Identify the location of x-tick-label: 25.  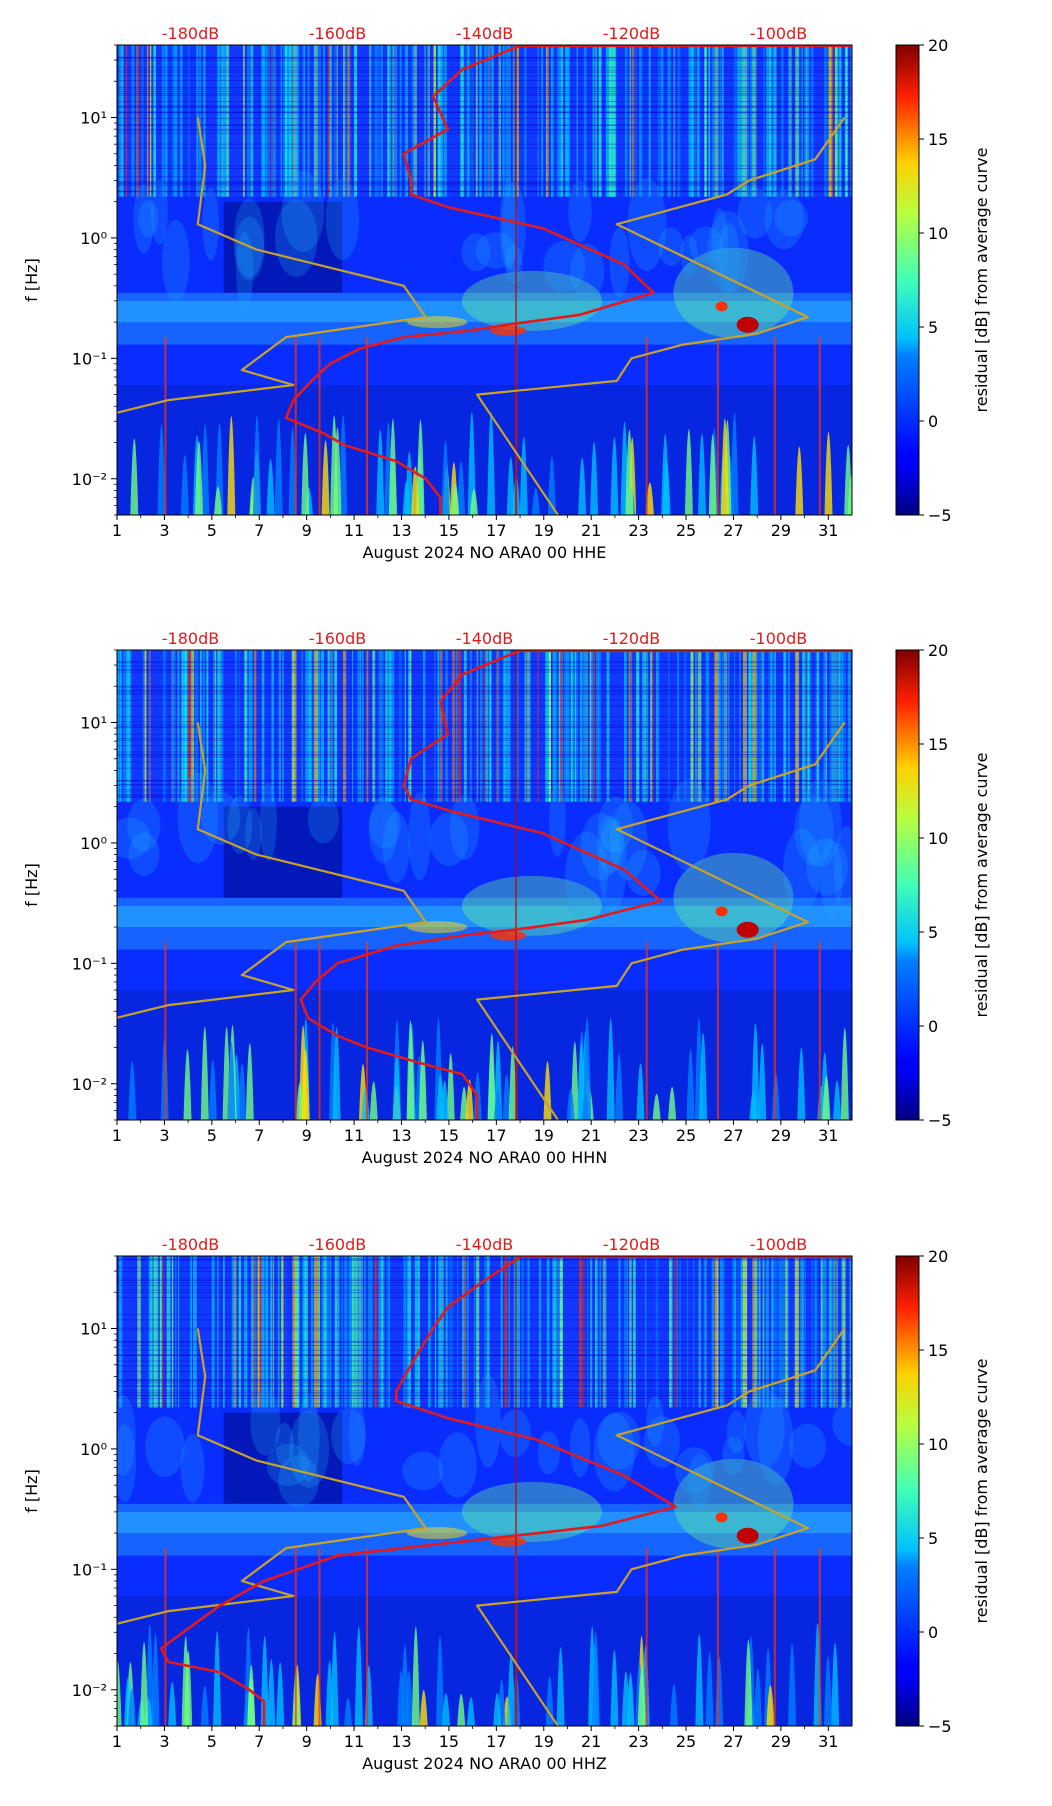
(686, 1135).